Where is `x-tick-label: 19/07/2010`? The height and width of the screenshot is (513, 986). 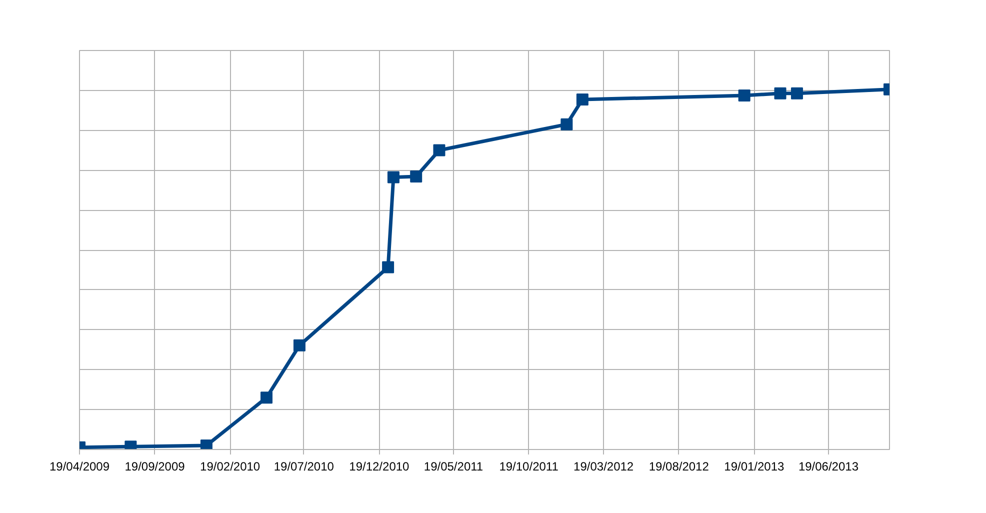 x-tick-label: 19/07/2010 is located at coordinates (304, 467).